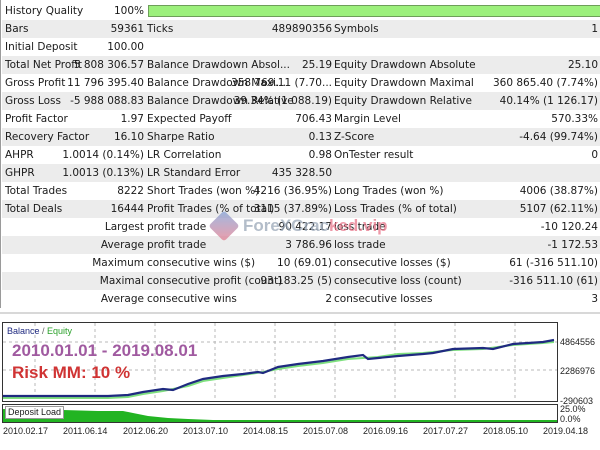  What do you see at coordinates (395, 209) in the screenshot?
I see `label-col3: Loss Trades (% of total)` at bounding box center [395, 209].